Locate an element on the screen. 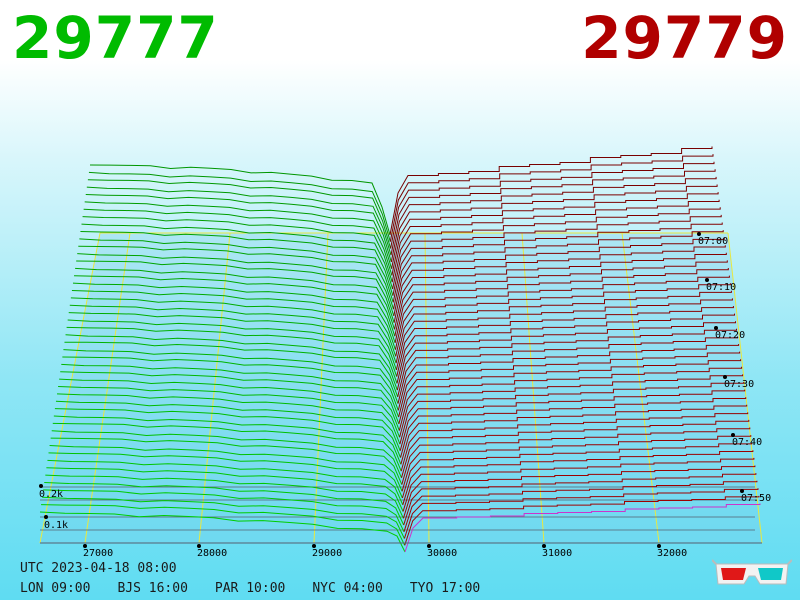  city-time-par: PAR 10:00 is located at coordinates (250, 588).